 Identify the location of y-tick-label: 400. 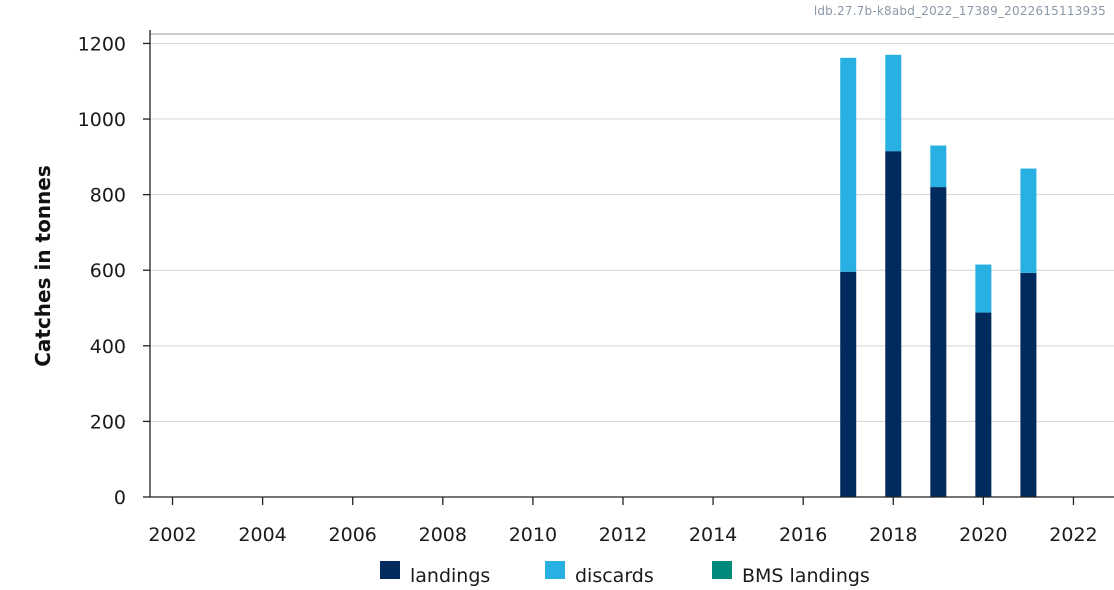
(108, 347).